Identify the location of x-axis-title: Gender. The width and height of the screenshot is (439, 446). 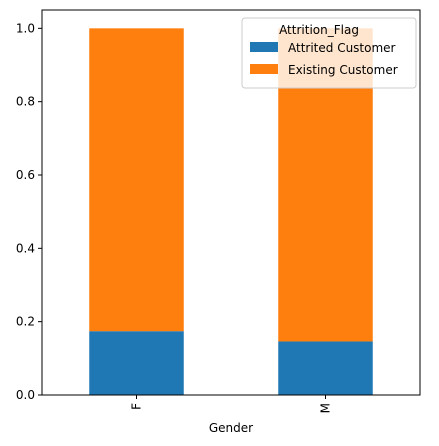
(231, 428).